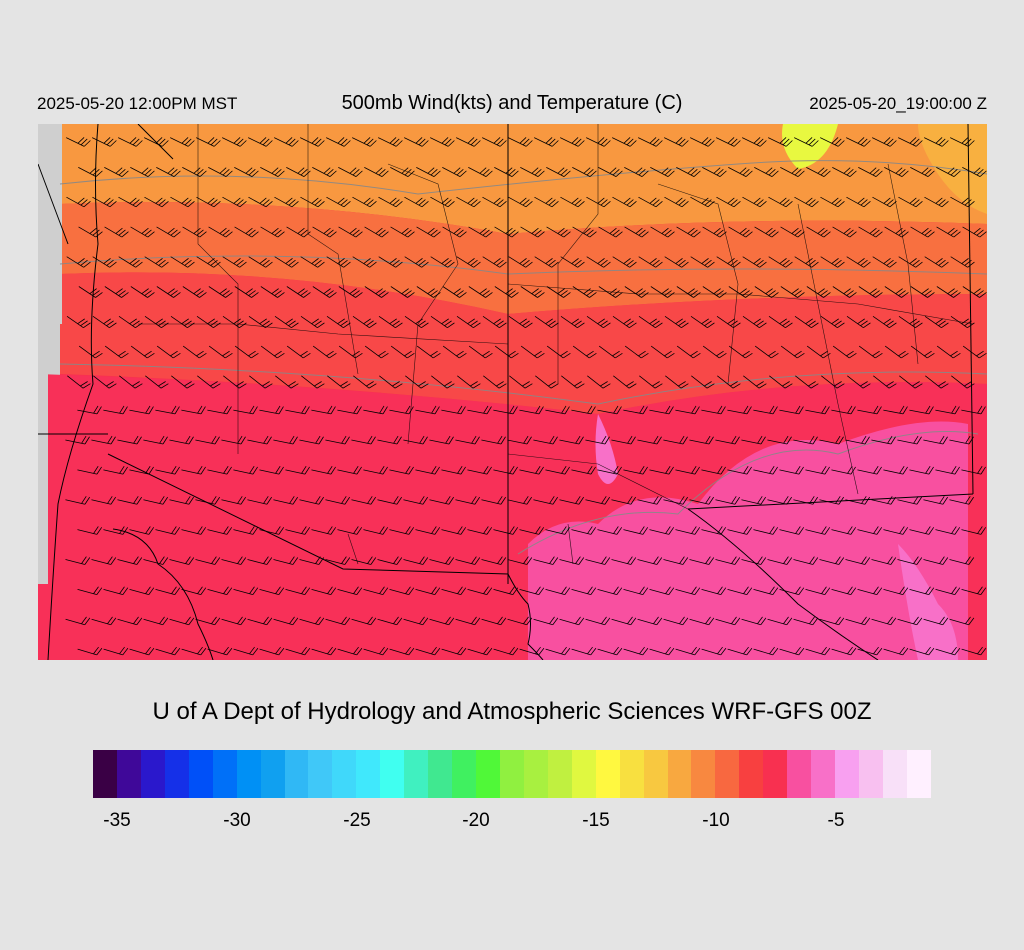 This screenshot has width=1024, height=950. Describe the element at coordinates (512, 103) in the screenshot. I see `map-title: 500mb Wind(kts) and Temperature (C)` at that location.